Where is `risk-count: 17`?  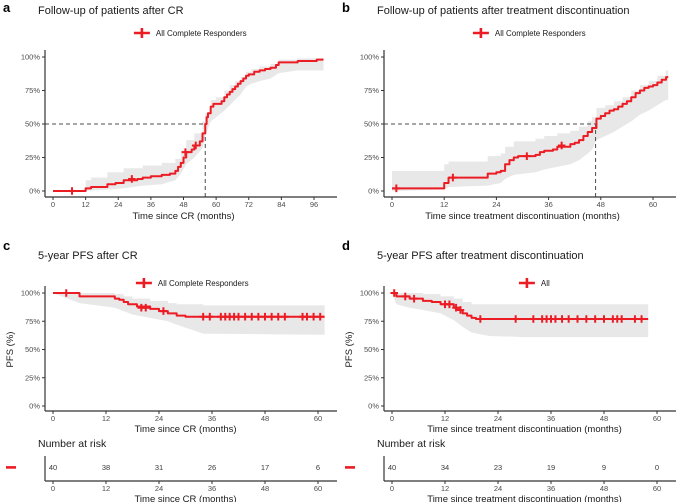
risk-count: 17 is located at coordinates (265, 467).